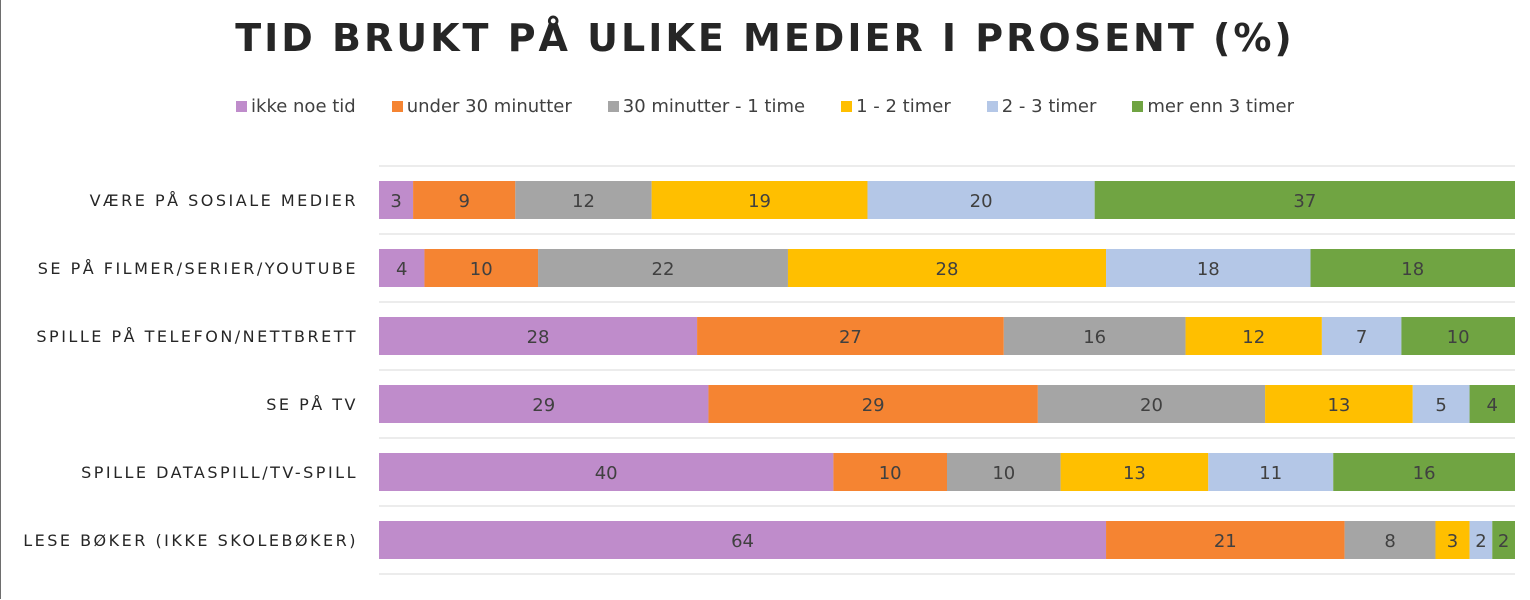  I want to click on data-label: 19, so click(759, 201).